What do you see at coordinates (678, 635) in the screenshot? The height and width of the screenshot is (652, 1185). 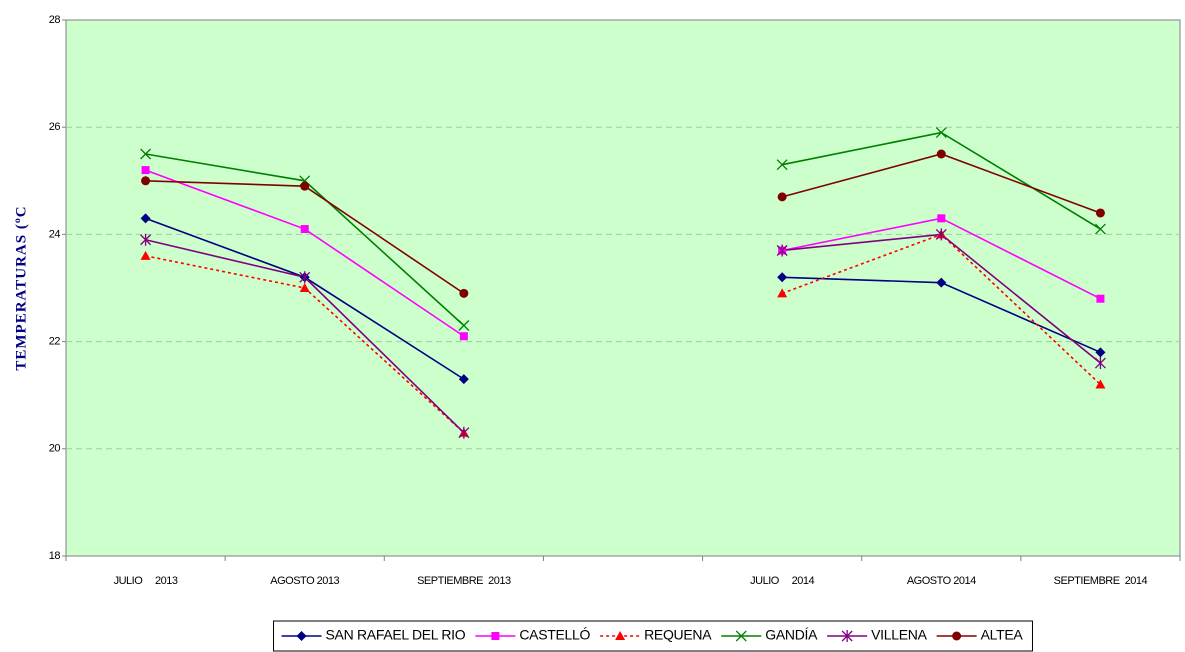 I see `legend-label: REQUENA` at bounding box center [678, 635].